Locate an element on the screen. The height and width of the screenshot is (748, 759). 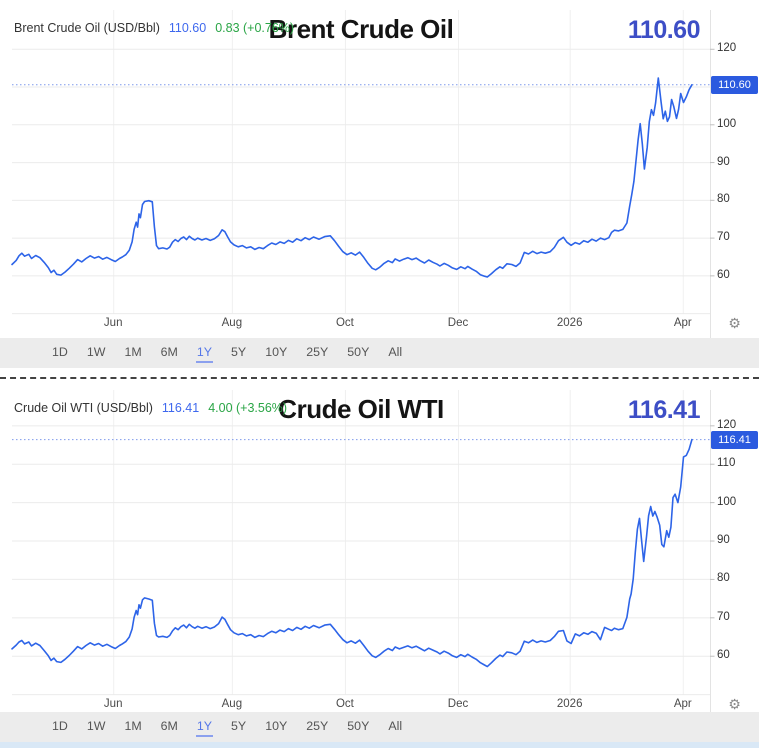
big-price: 110.60 is located at coordinates (664, 30).